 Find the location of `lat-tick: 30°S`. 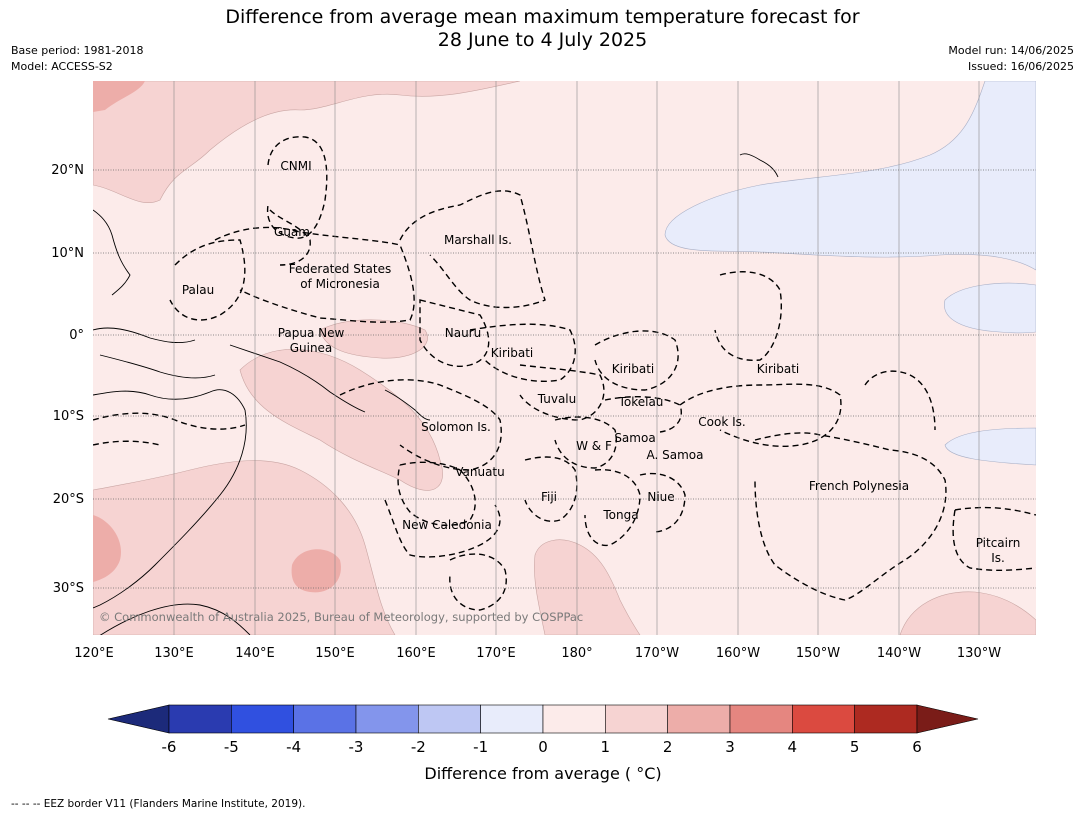

lat-tick: 30°S is located at coordinates (68, 588).